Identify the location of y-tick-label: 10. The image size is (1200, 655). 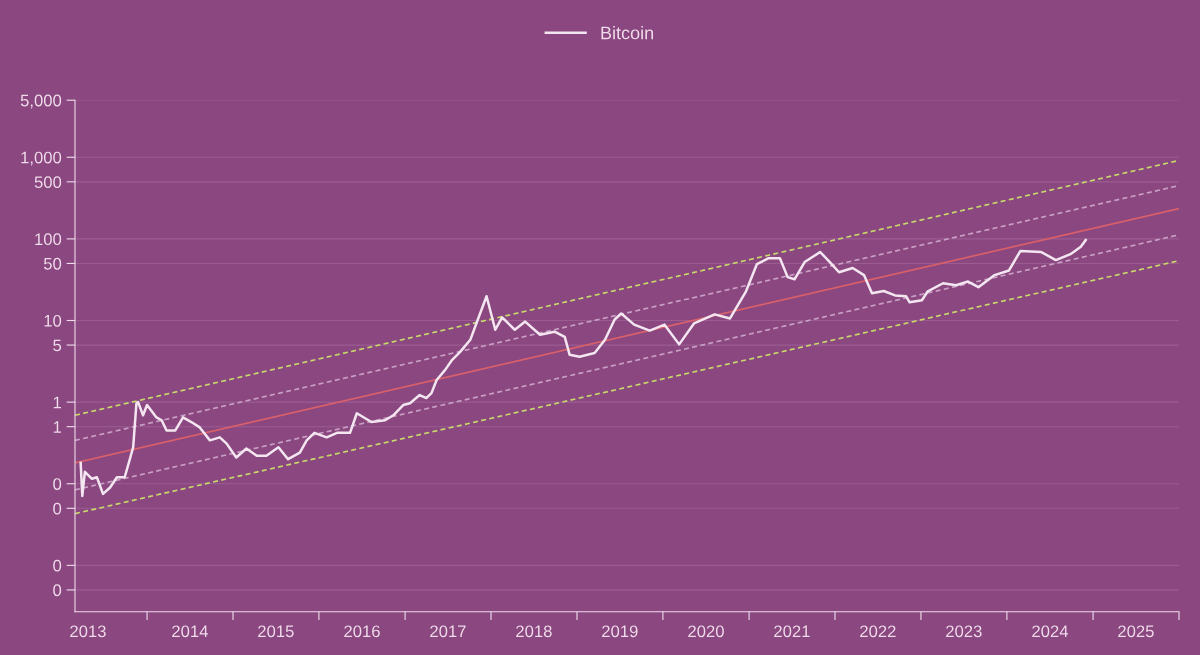
(53, 320).